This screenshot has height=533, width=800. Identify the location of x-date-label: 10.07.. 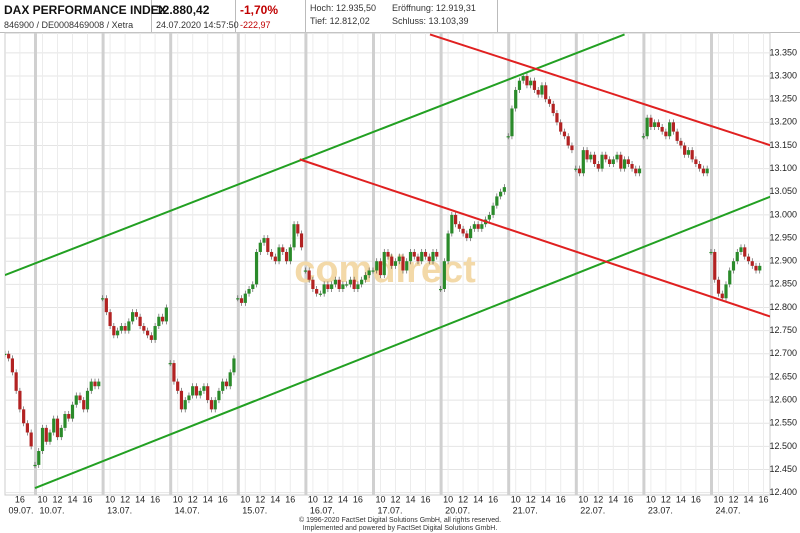
(51, 510).